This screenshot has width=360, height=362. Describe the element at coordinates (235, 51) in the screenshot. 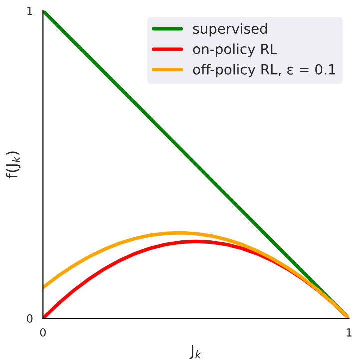

I see `legend-label: on-policy RL` at that location.